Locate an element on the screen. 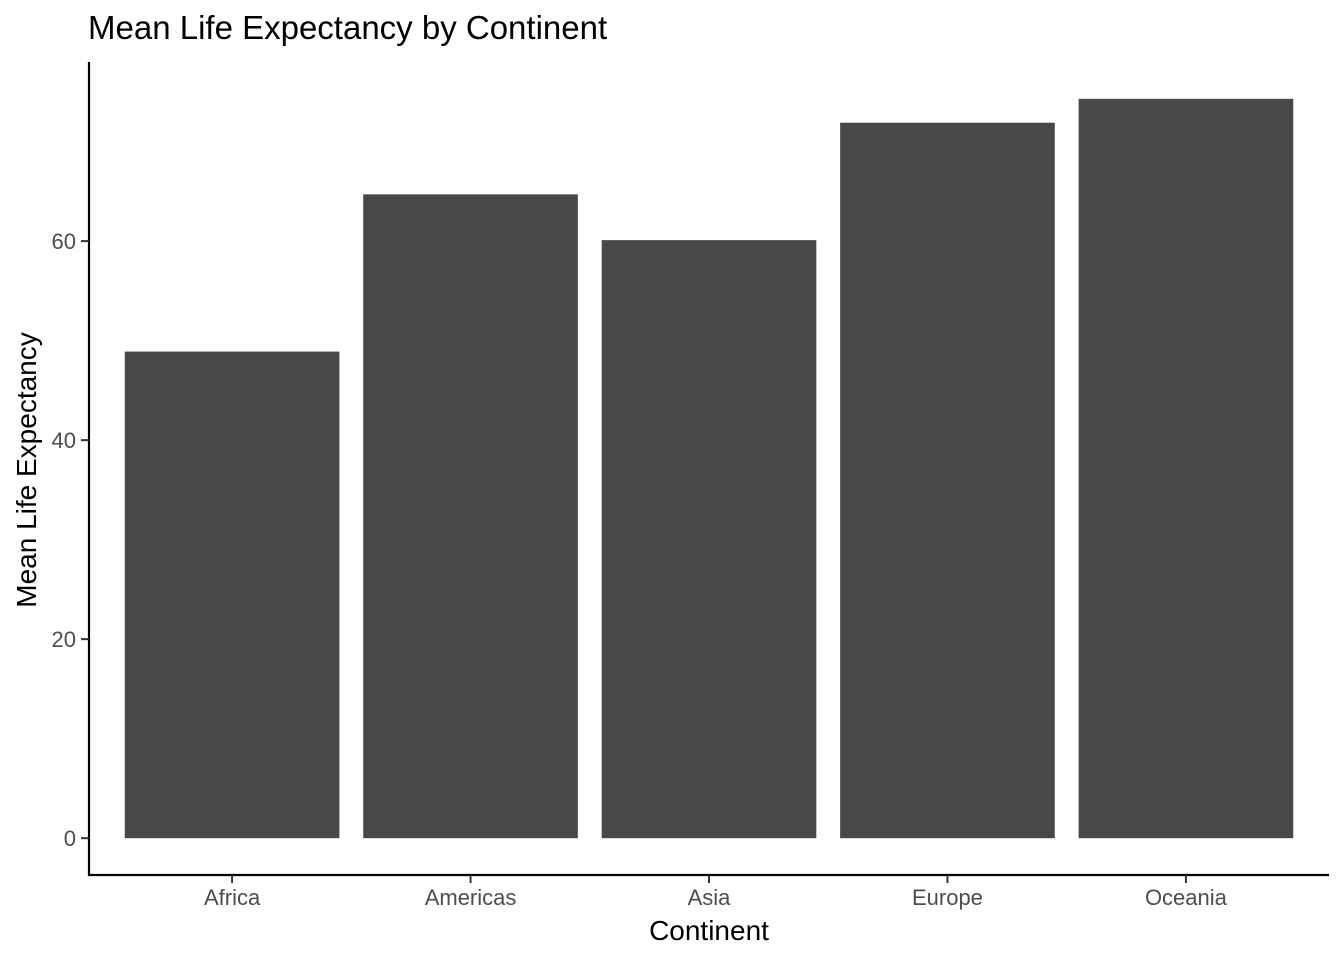  x-tick-label-americas: Americas is located at coordinates (471, 897).